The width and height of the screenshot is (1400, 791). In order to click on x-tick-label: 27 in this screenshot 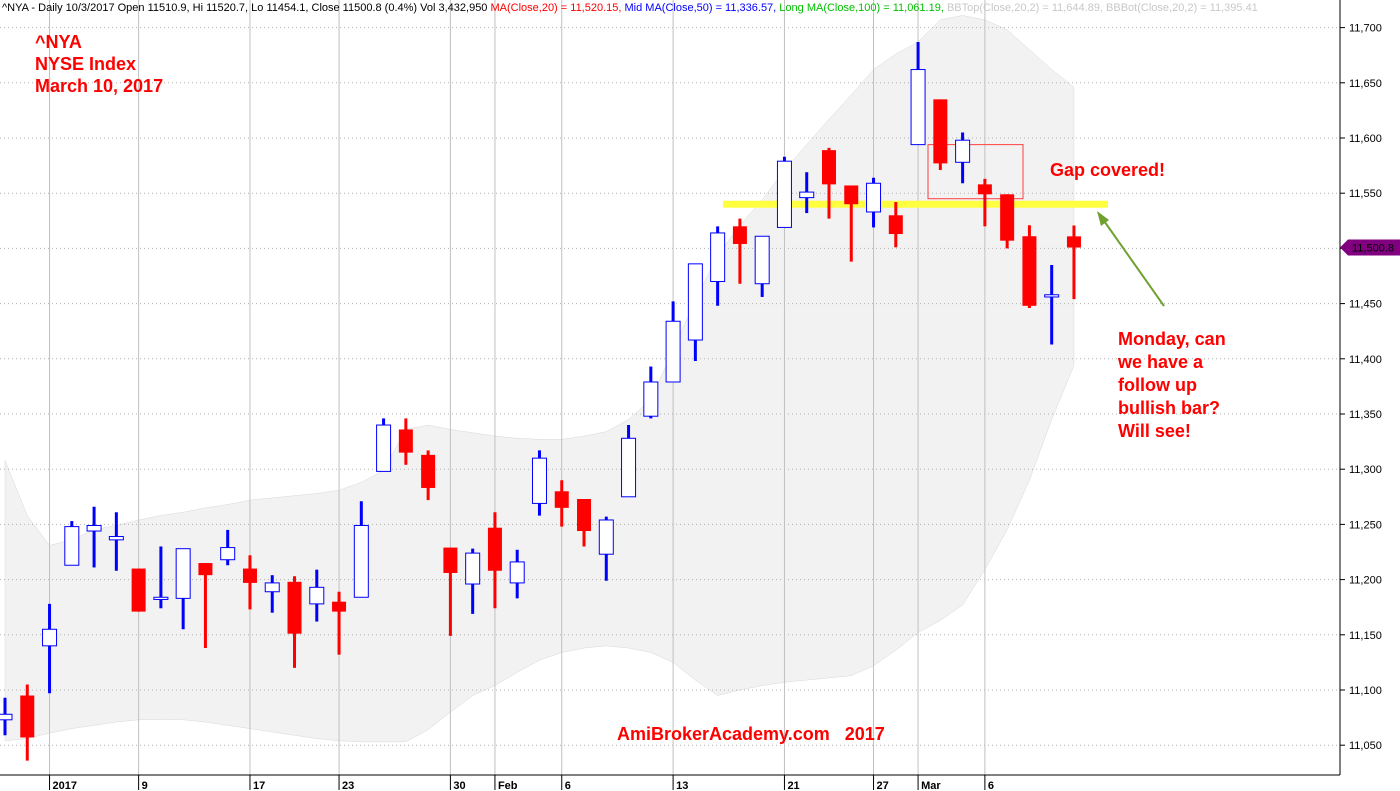, I will do `click(883, 785)`.